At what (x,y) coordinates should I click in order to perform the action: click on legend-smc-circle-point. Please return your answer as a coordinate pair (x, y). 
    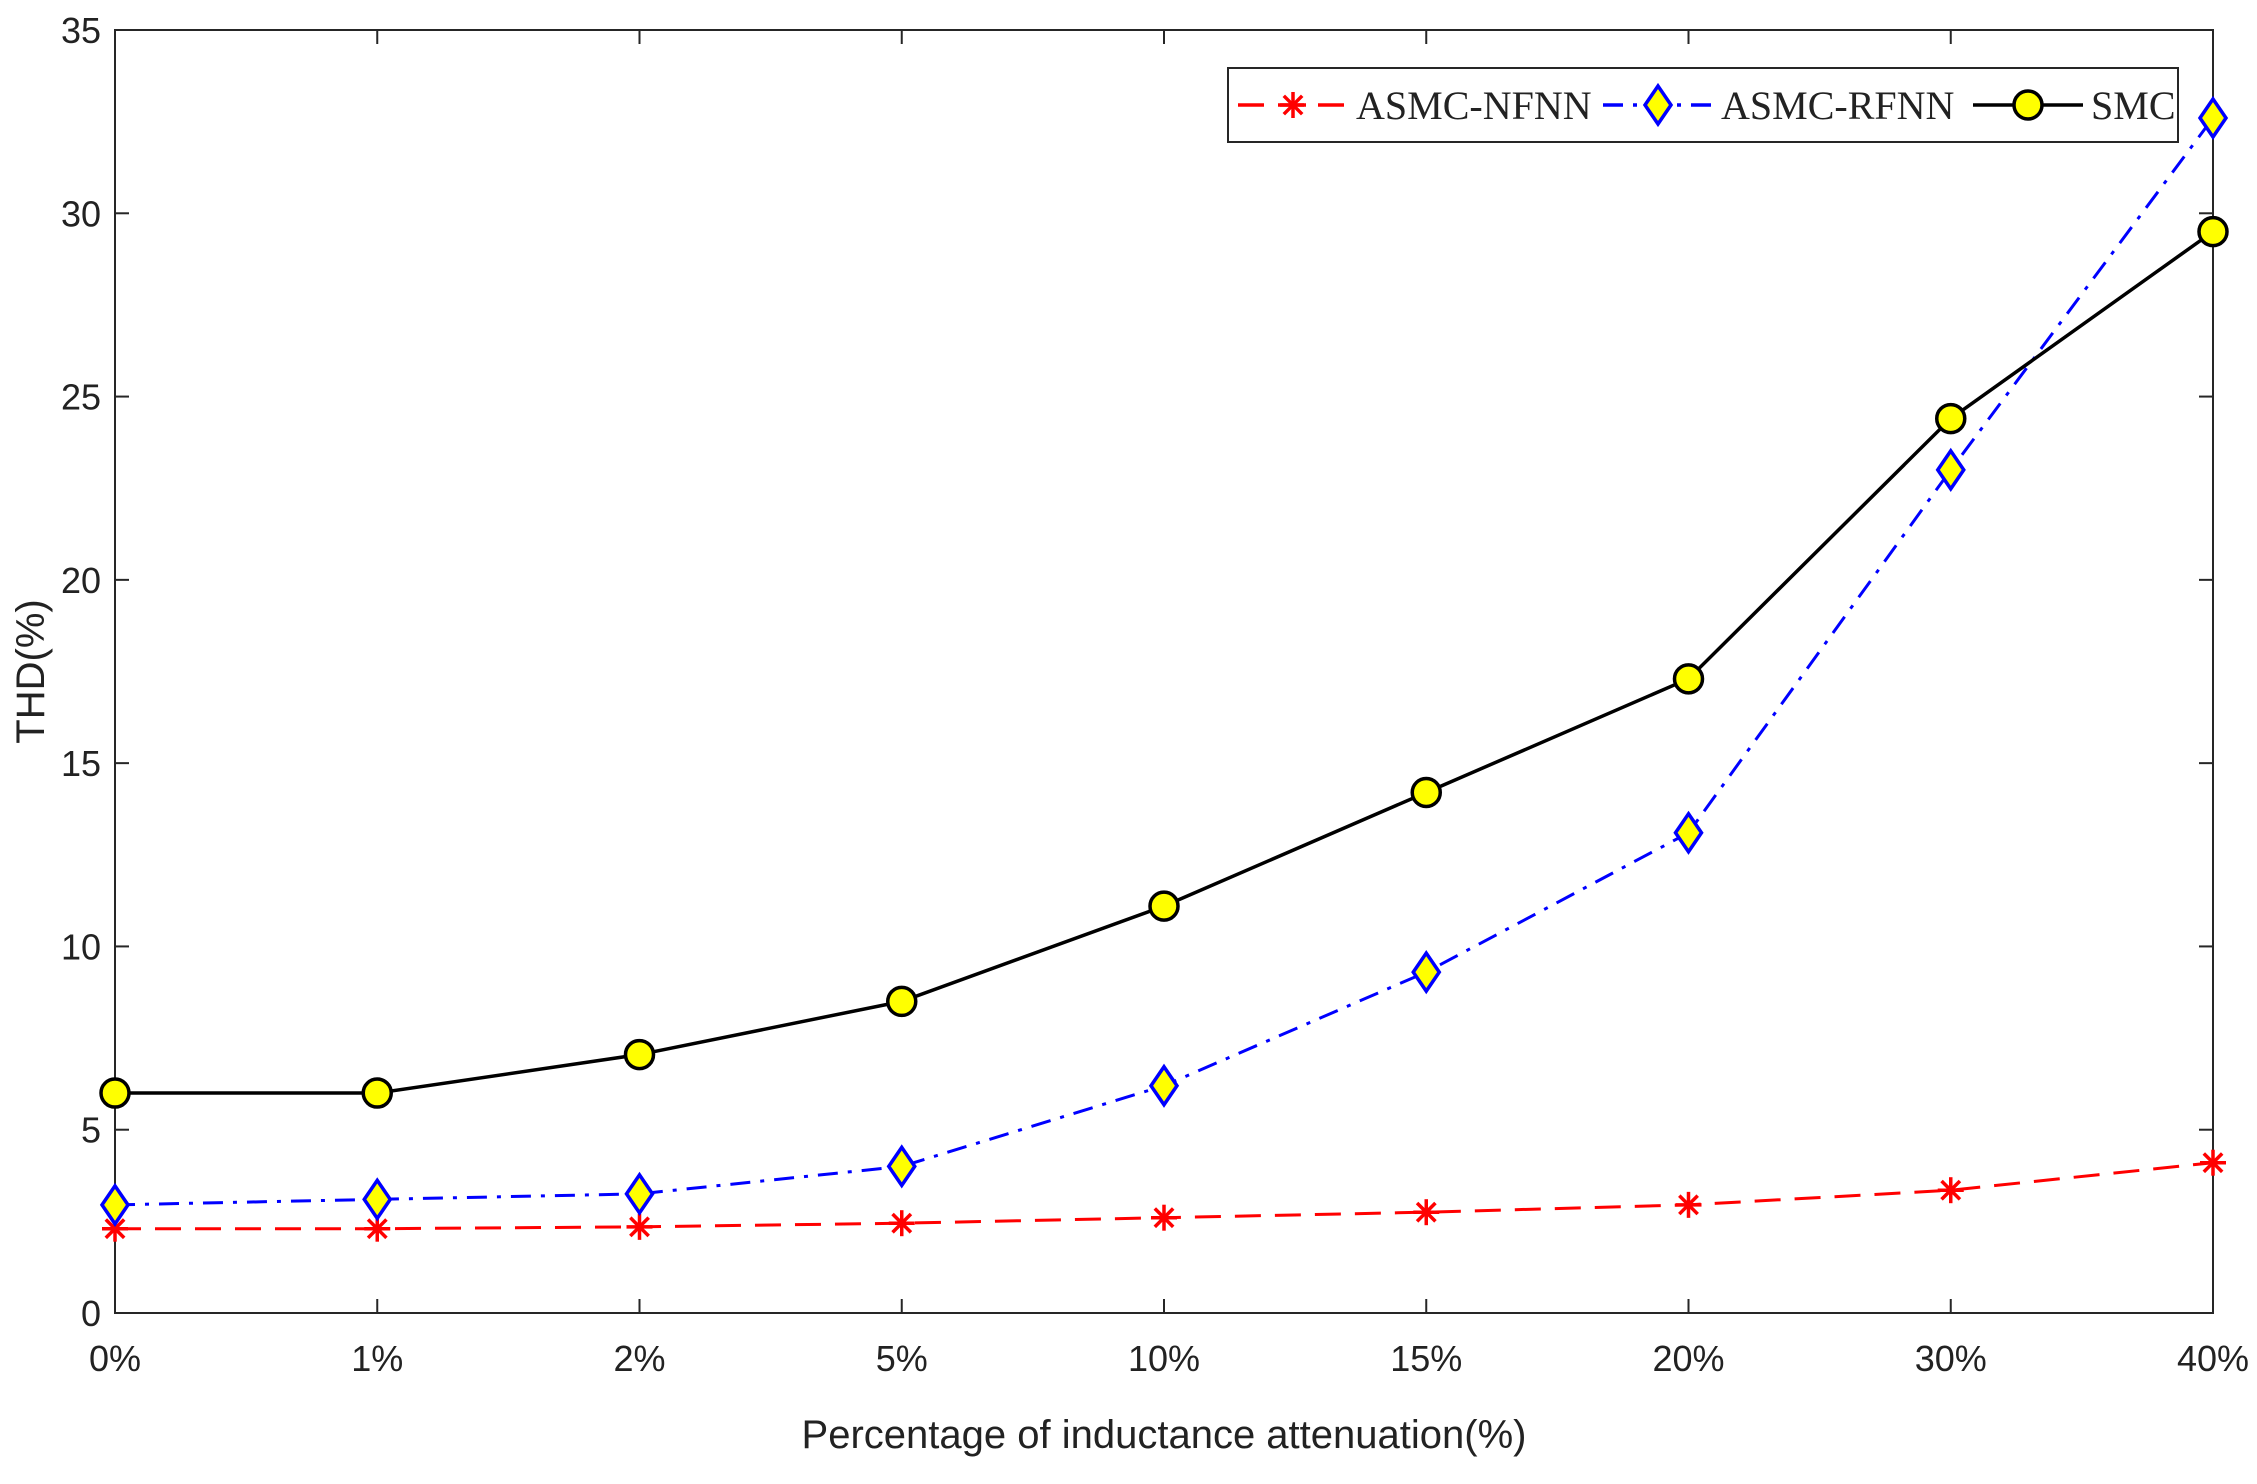
    Looking at the image, I should click on (2028, 105).